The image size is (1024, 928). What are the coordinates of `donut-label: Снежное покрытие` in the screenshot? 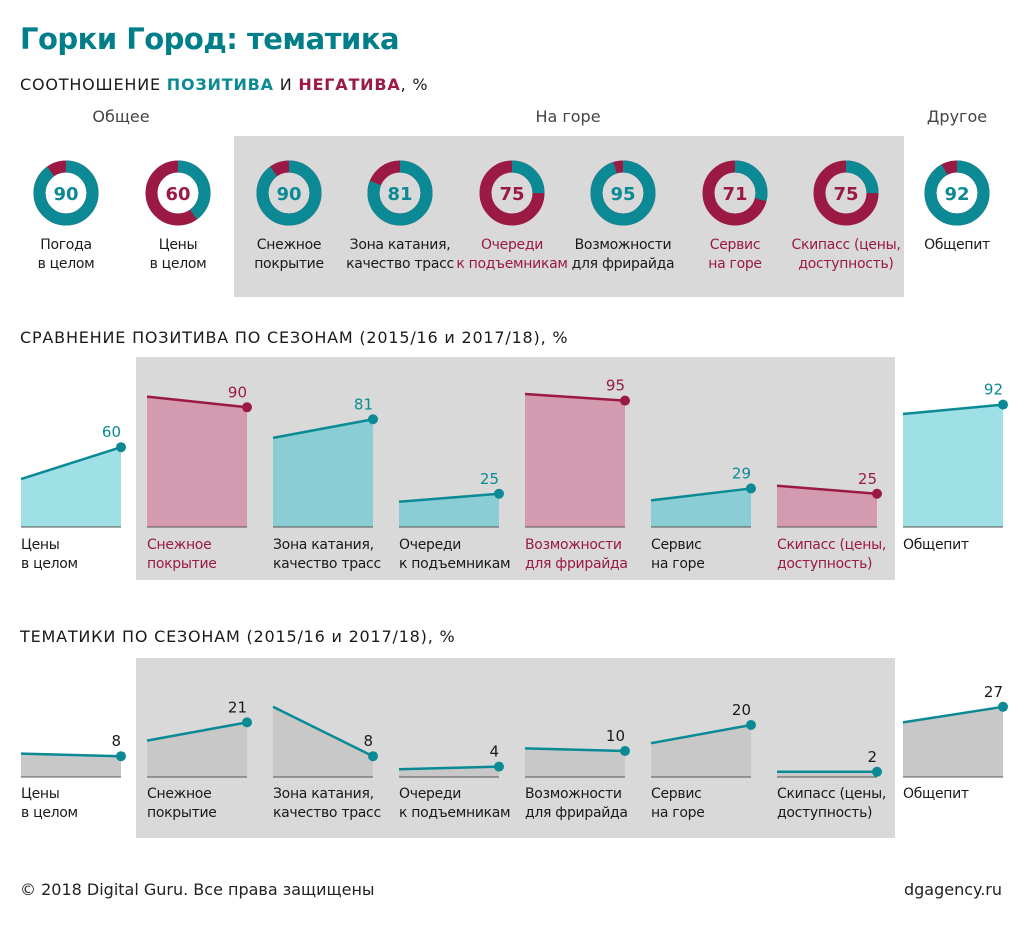 It's located at (289, 255).